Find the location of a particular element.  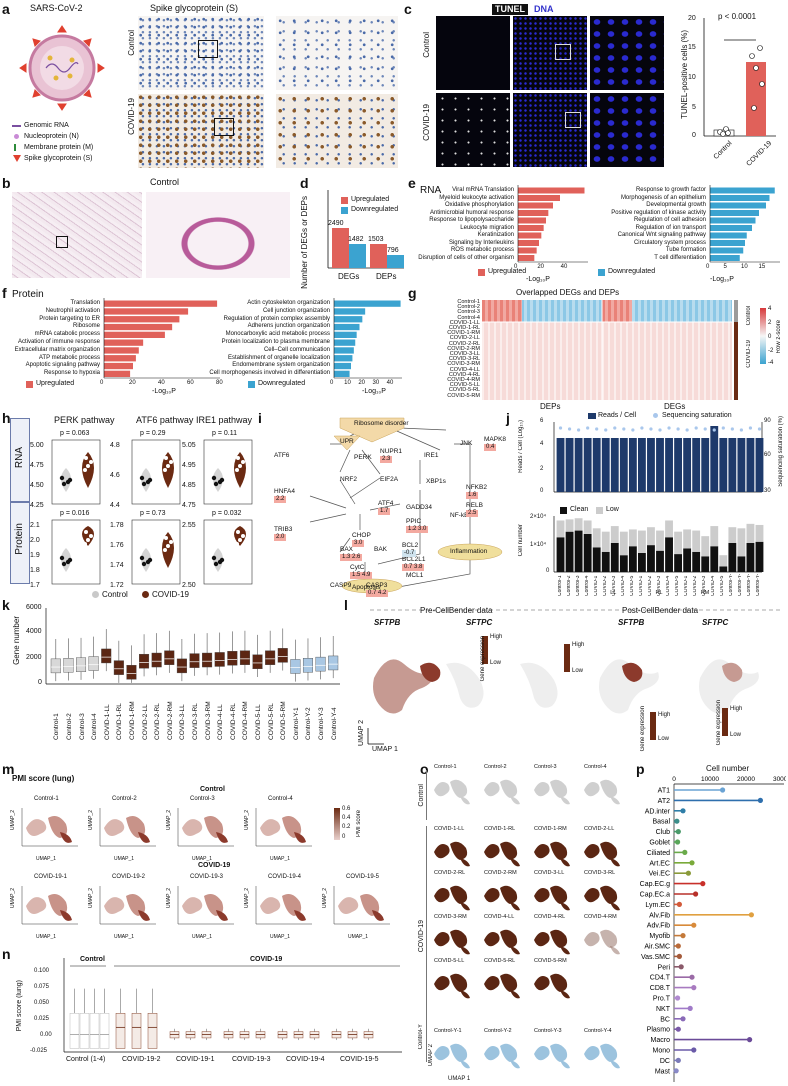

tunel-zoom-box is located at coordinates (573, 120).